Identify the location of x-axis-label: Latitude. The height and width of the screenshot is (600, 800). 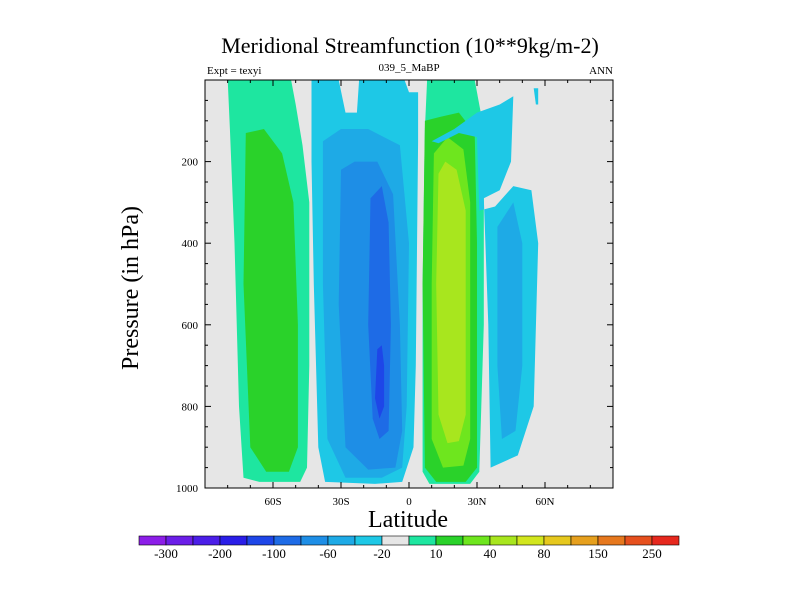
(408, 520).